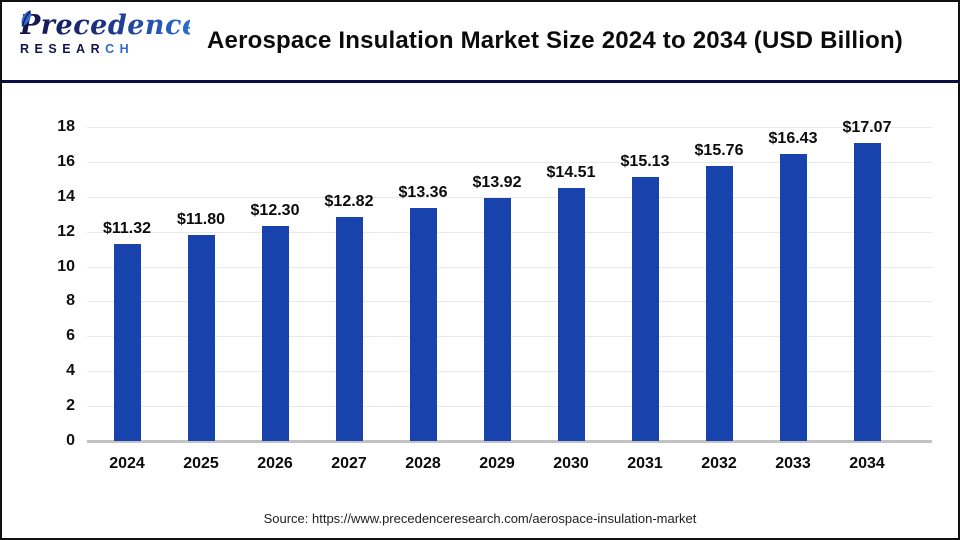 Image resolution: width=960 pixels, height=540 pixels. What do you see at coordinates (571, 314) in the screenshot?
I see `bar-2030` at bounding box center [571, 314].